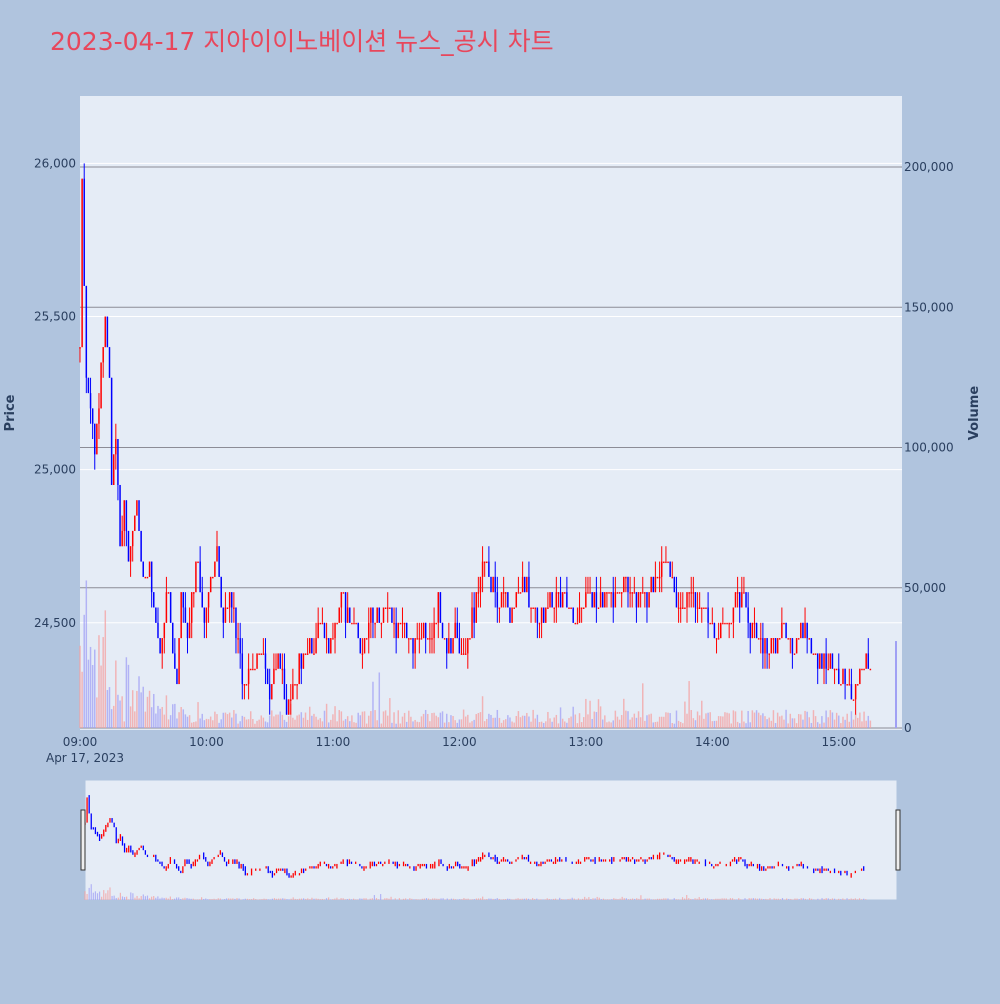 The width and height of the screenshot is (1000, 1004). What do you see at coordinates (974, 413) in the screenshot?
I see `y2-axis-title: Volume` at bounding box center [974, 413].